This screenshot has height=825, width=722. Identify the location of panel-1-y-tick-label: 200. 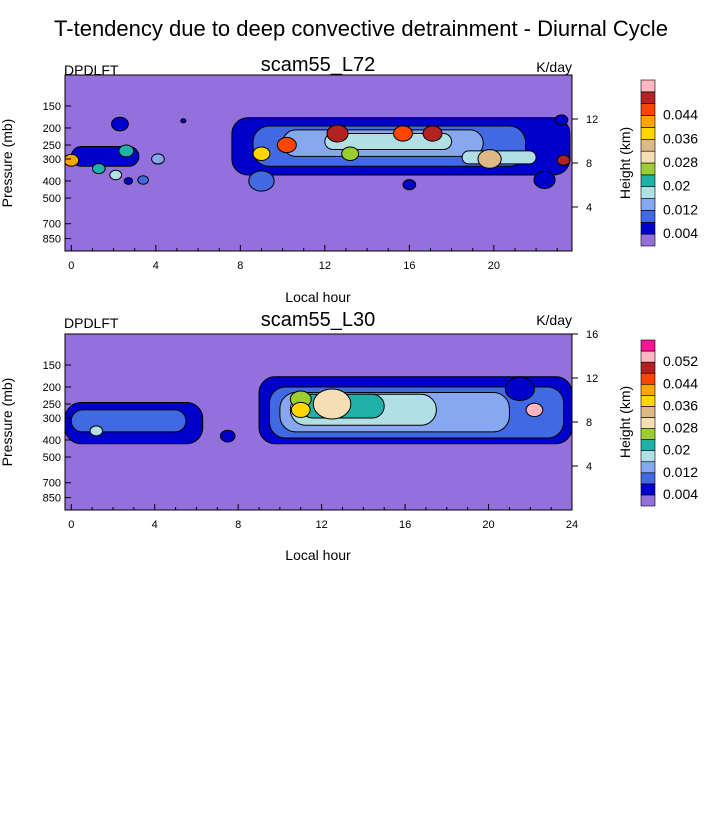
(52, 129).